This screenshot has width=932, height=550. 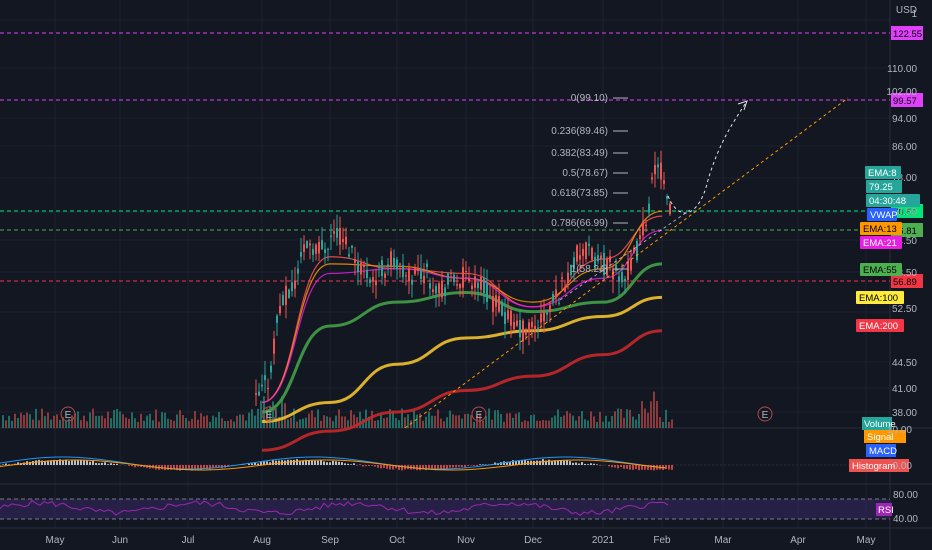 What do you see at coordinates (902, 69) in the screenshot?
I see `price-axis-tick: 110.00` at bounding box center [902, 69].